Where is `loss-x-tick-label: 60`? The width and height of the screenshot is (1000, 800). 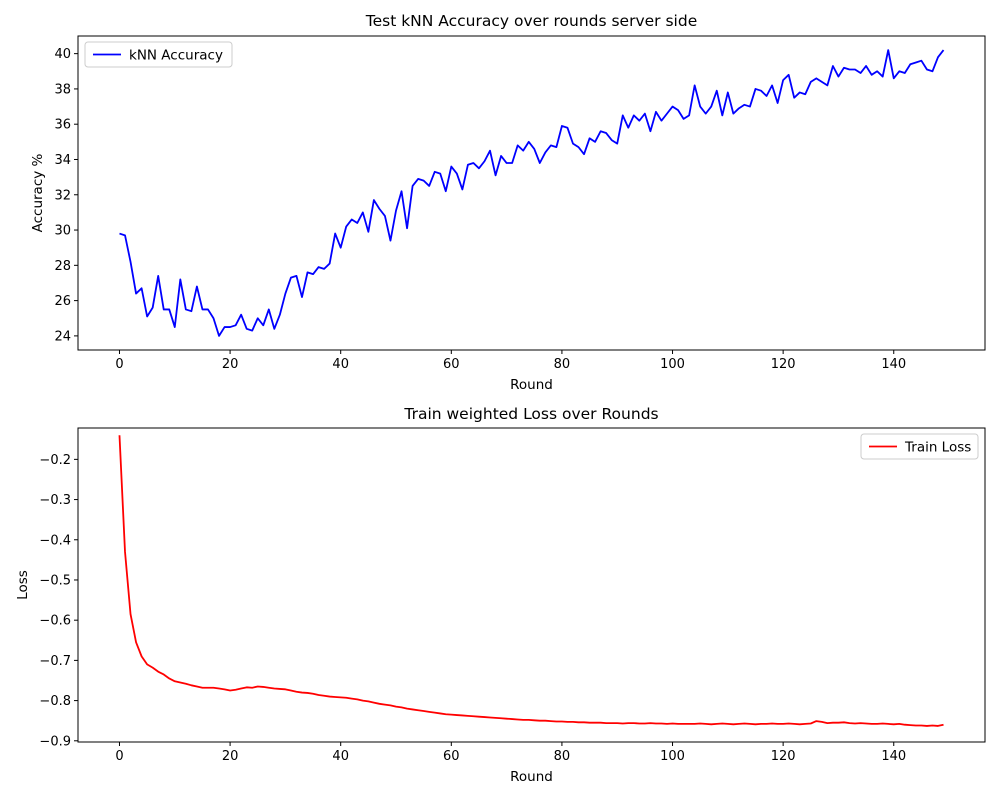 loss-x-tick-label: 60 is located at coordinates (451, 756).